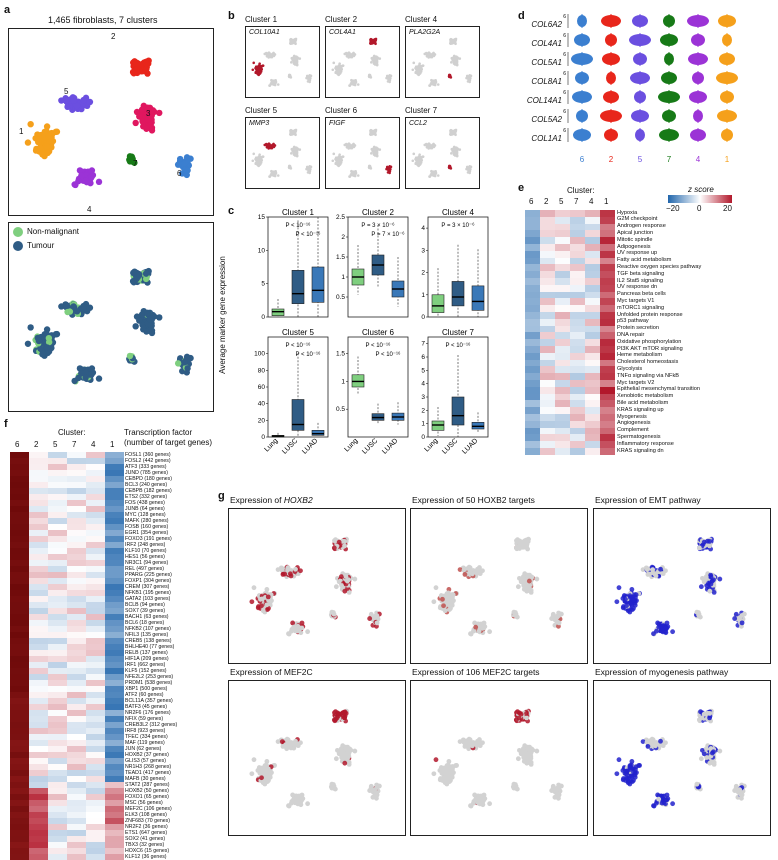 This screenshot has height=860, width=778. What do you see at coordinates (317, 586) in the screenshot?
I see `expression-points` at bounding box center [317, 586].